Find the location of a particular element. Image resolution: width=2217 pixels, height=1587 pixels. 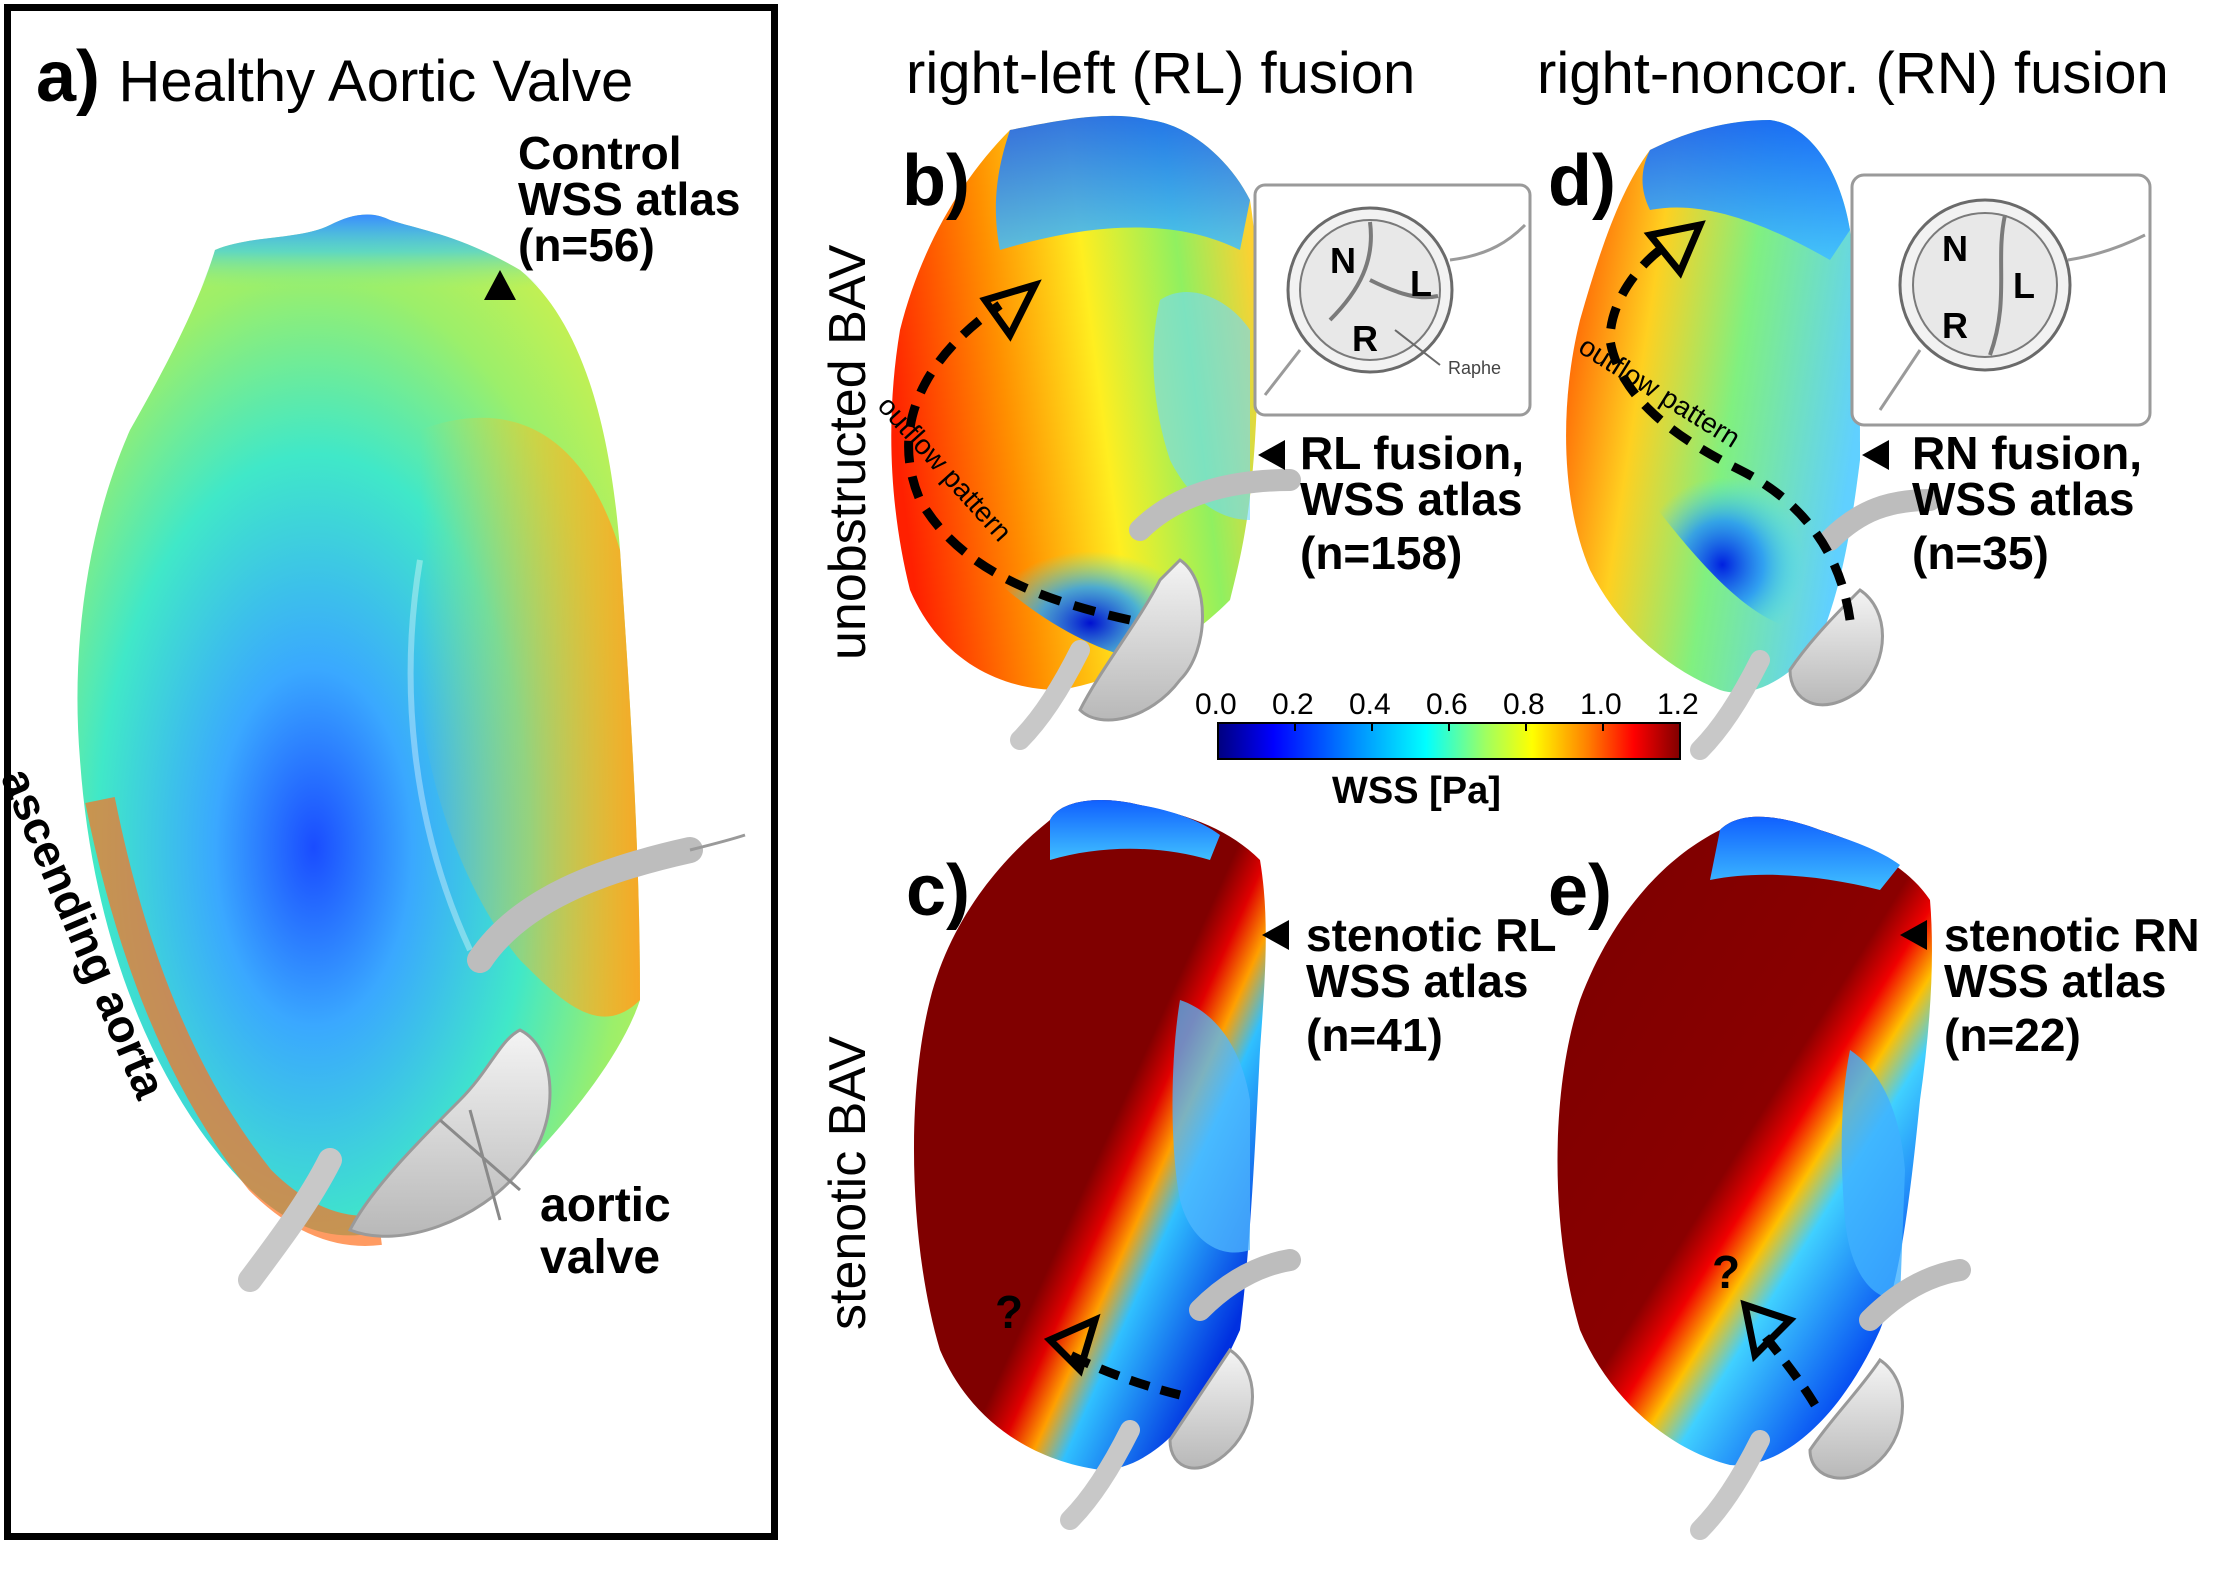

panel-c-atlas-label: stenotic RL WSS atlas (n=41) is located at coordinates (1431, 985).